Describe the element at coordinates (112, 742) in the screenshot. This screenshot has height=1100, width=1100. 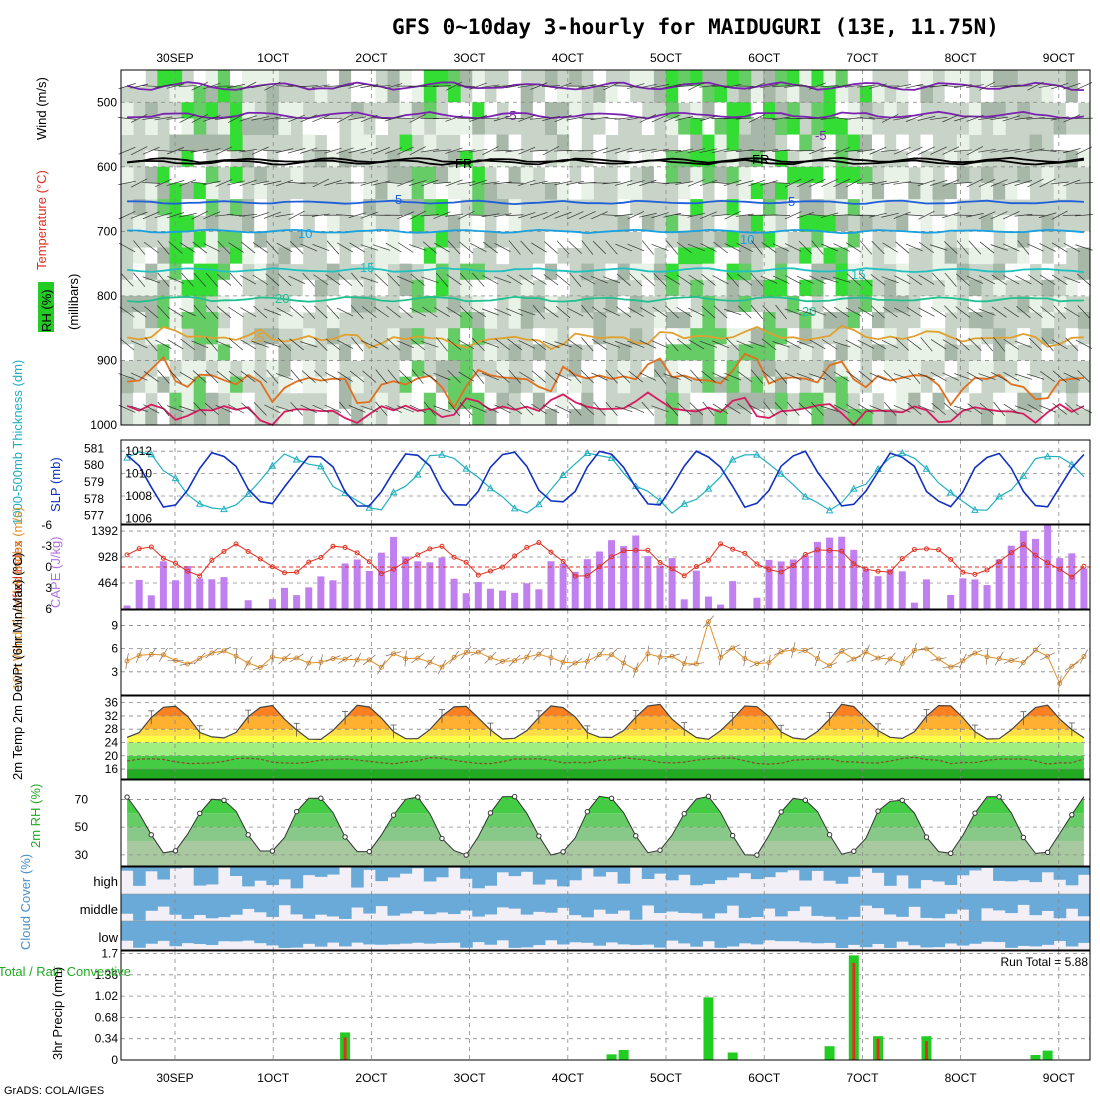
I see `temp2m-tick: 24` at that location.